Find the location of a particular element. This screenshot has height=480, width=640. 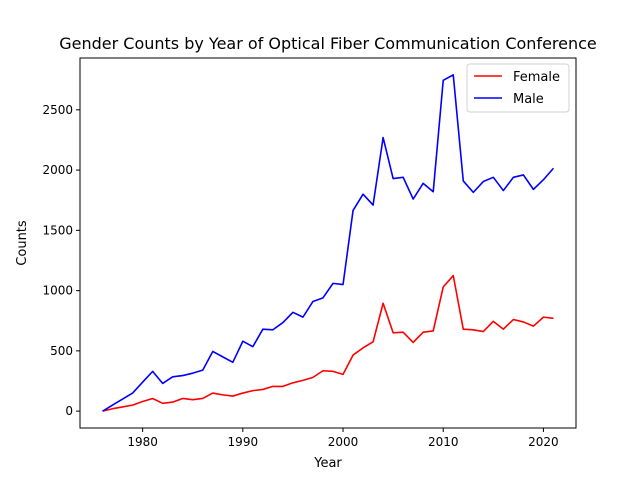

x-tick-label: 1990 is located at coordinates (243, 442).